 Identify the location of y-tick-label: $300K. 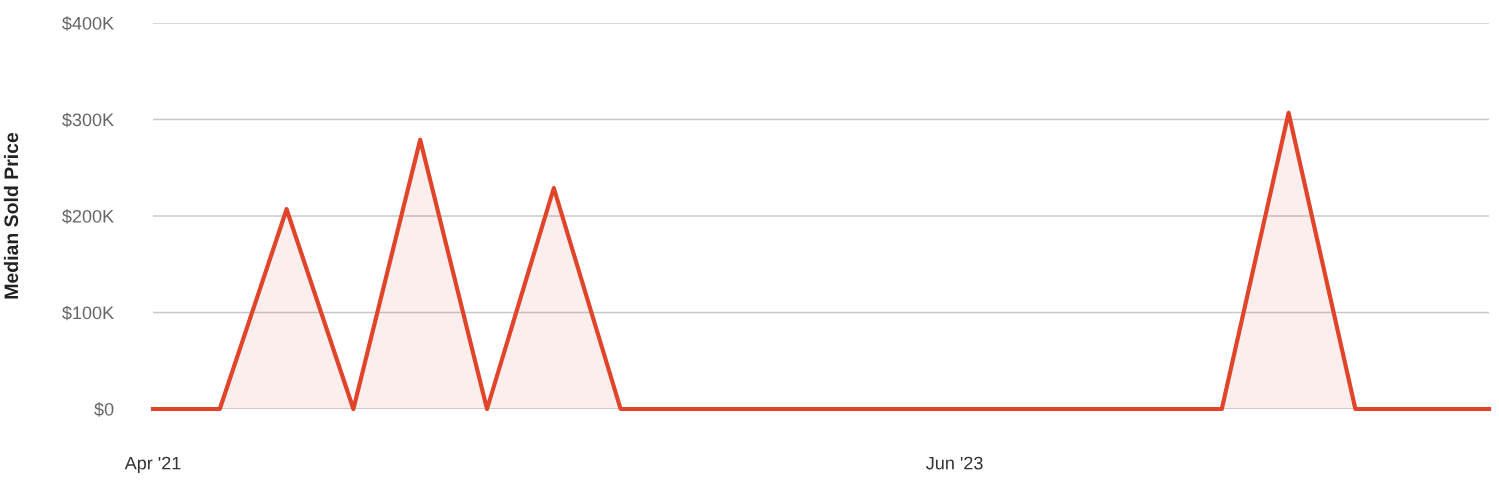
(88, 120).